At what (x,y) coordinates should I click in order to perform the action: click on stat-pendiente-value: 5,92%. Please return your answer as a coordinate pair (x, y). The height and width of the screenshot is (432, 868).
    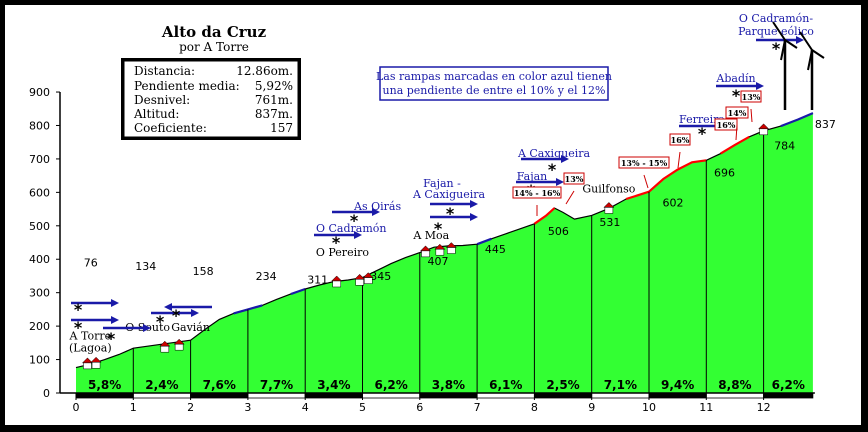
    Looking at the image, I should click on (274, 86).